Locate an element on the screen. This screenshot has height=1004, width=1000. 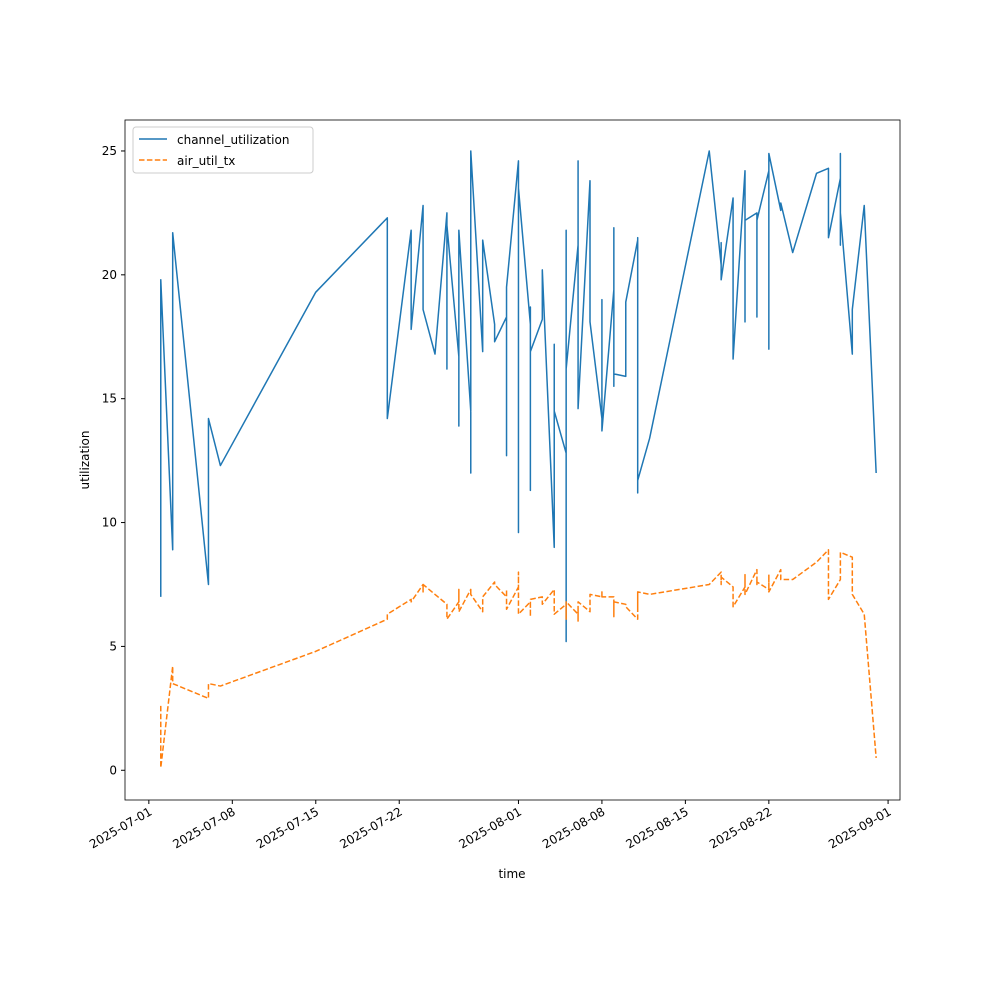
x-tick-label: 2025-07-15 is located at coordinates (287, 827).